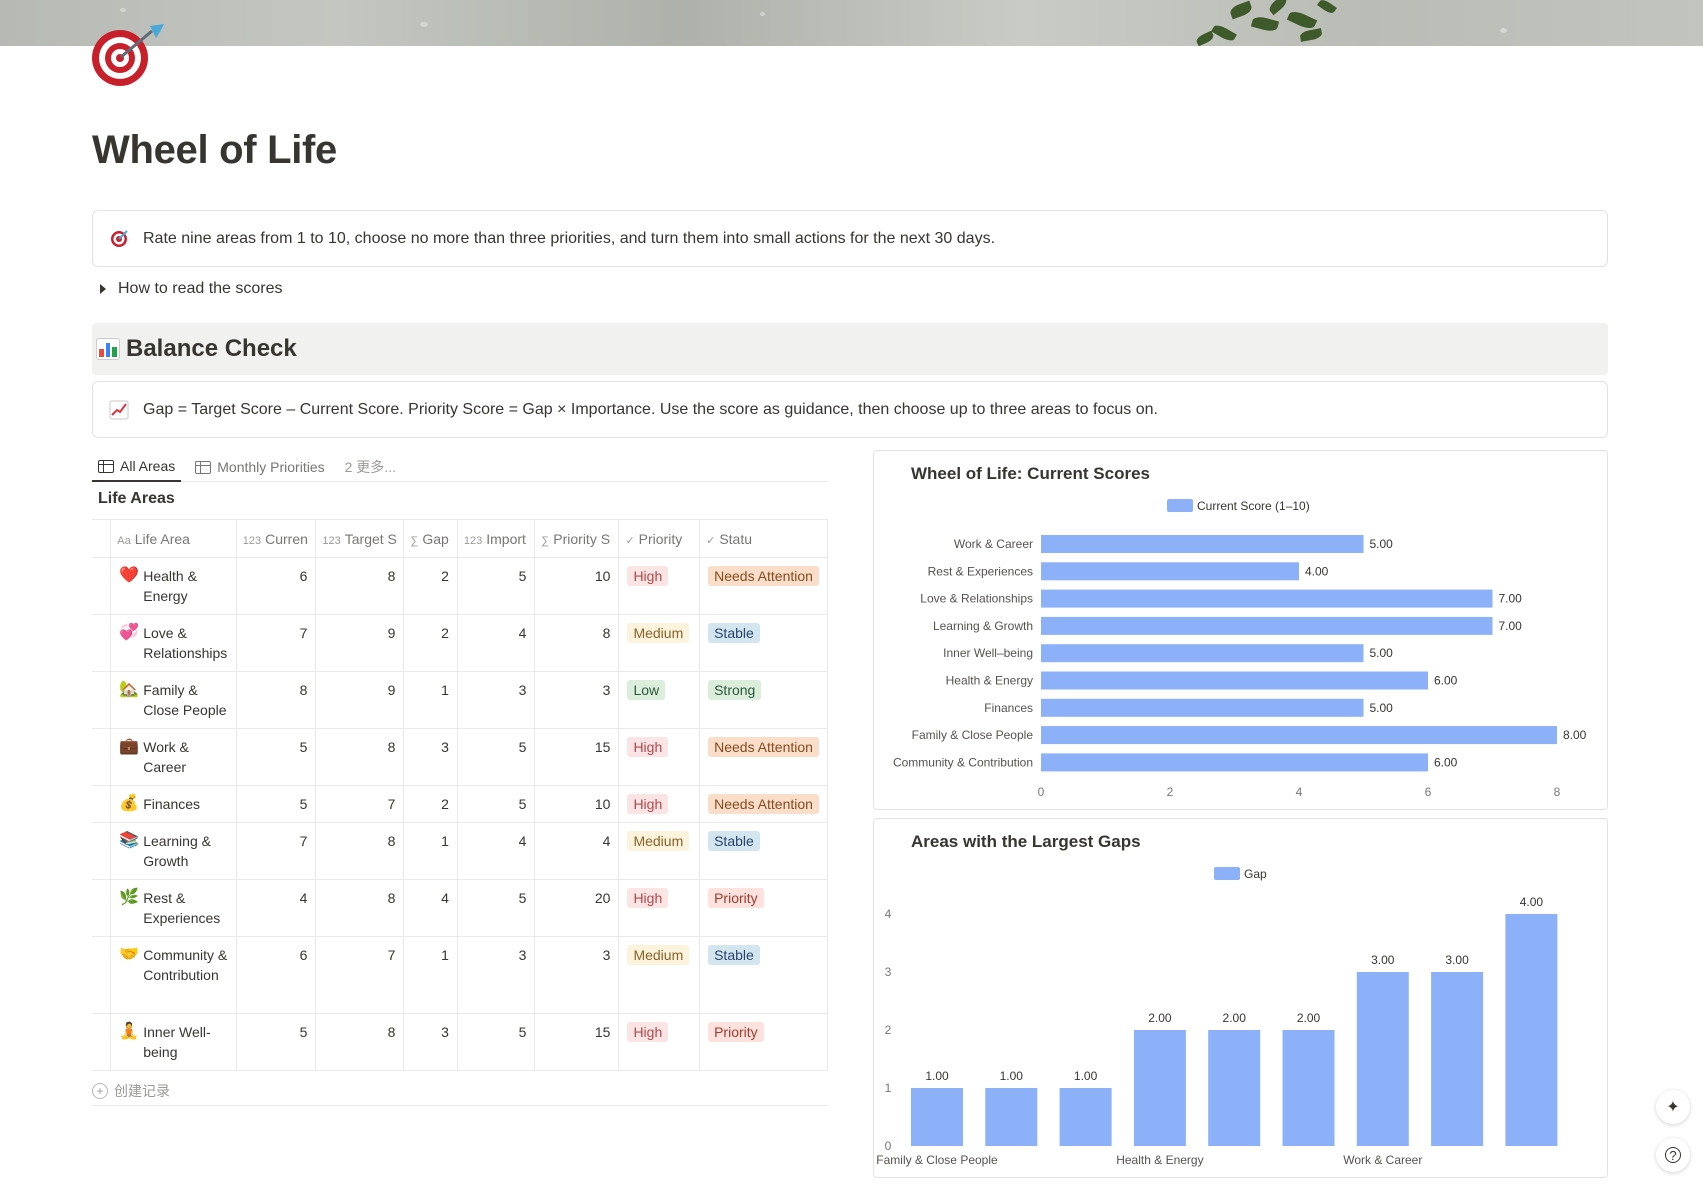 This screenshot has width=1703, height=1198. What do you see at coordinates (763, 700) in the screenshot?
I see `status-cell: Strong` at bounding box center [763, 700].